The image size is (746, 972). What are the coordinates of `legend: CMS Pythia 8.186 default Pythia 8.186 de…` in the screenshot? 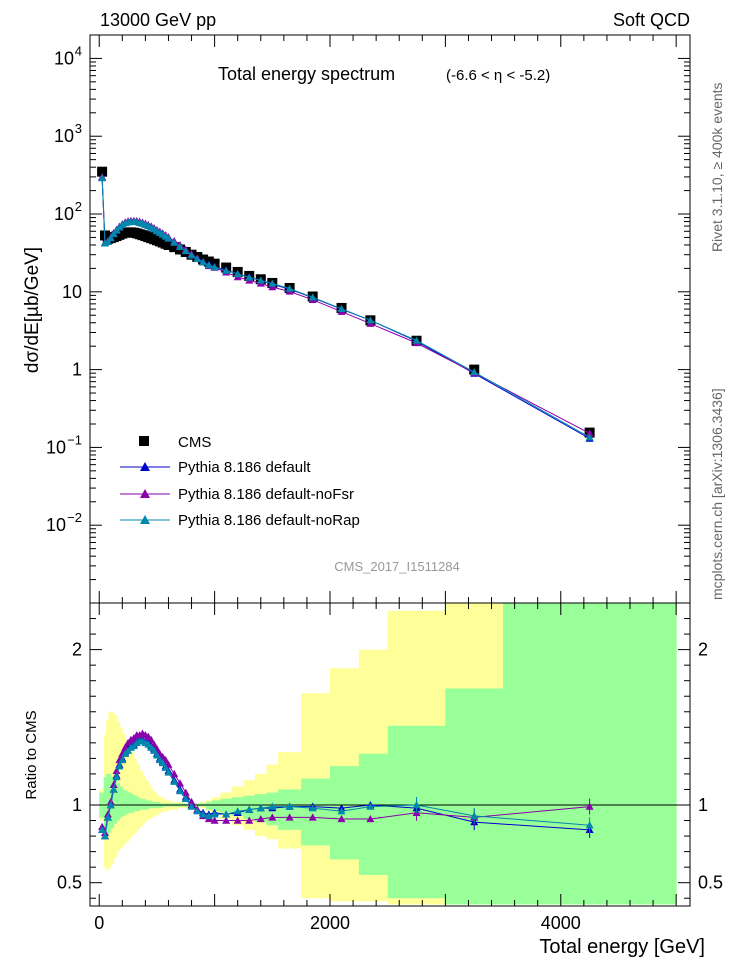 It's located at (240, 481).